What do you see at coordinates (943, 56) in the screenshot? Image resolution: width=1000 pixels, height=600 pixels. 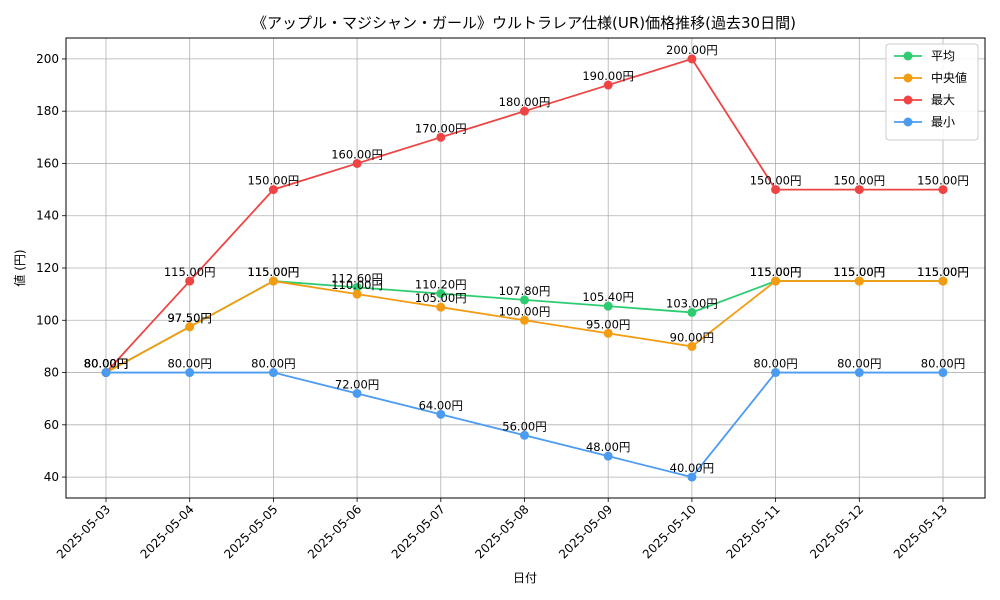 I see `legend-label: 平均` at bounding box center [943, 56].